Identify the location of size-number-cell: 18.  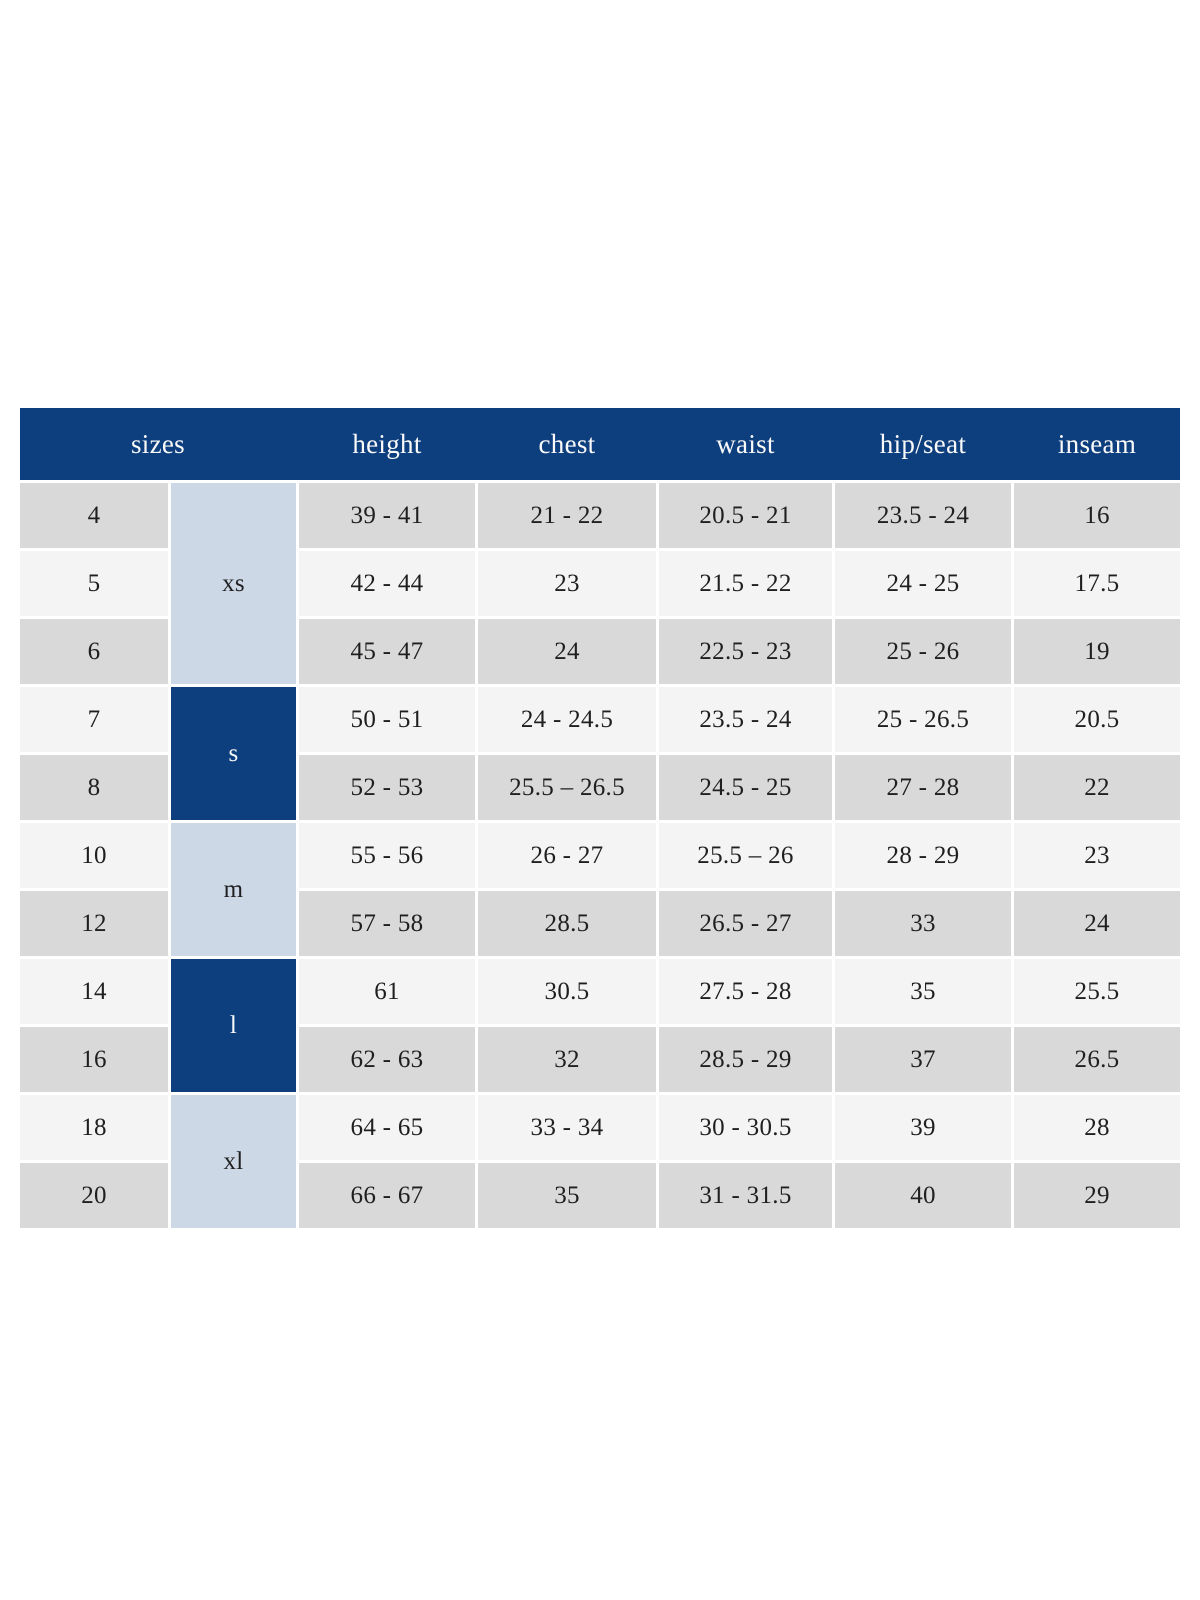
(94, 1127).